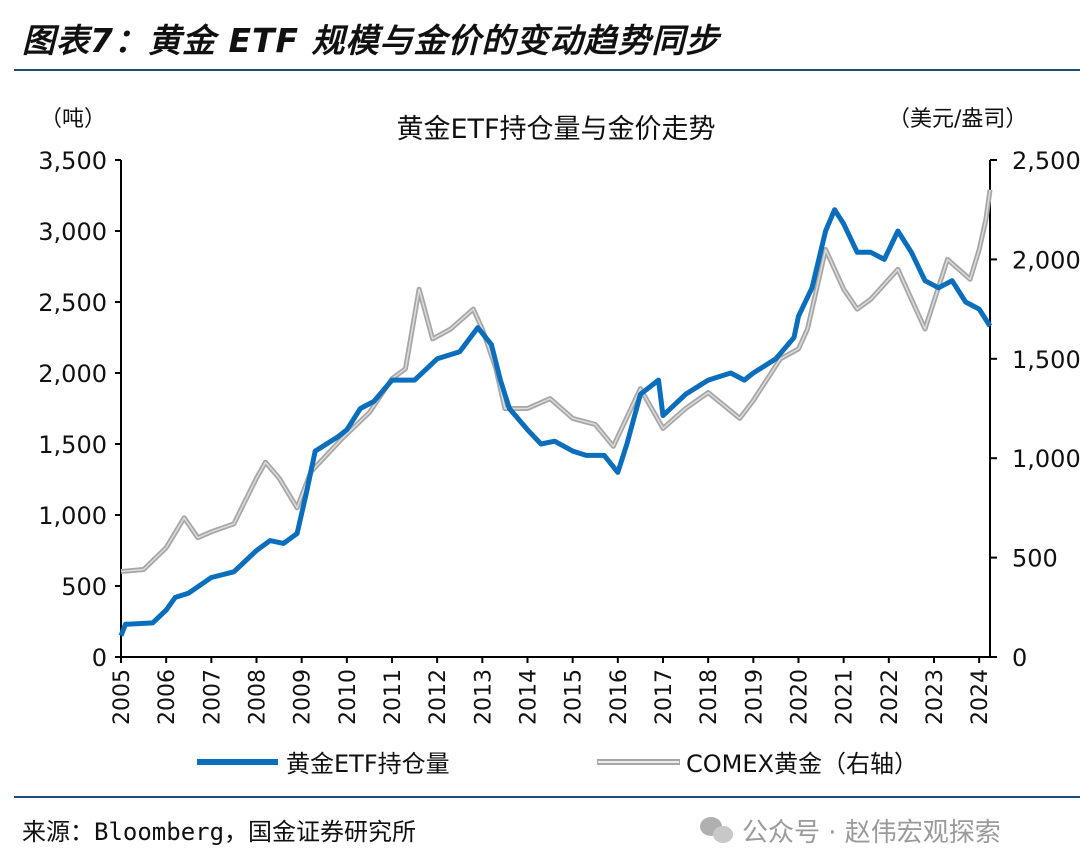  What do you see at coordinates (1046, 260) in the screenshot?
I see `y-right-tick-label: 2,000` at bounding box center [1046, 260].